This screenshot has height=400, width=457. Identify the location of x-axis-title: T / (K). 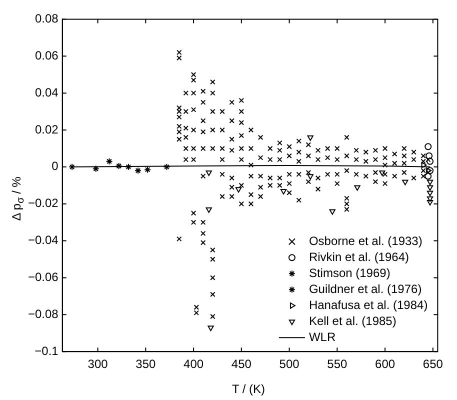
(248, 389).